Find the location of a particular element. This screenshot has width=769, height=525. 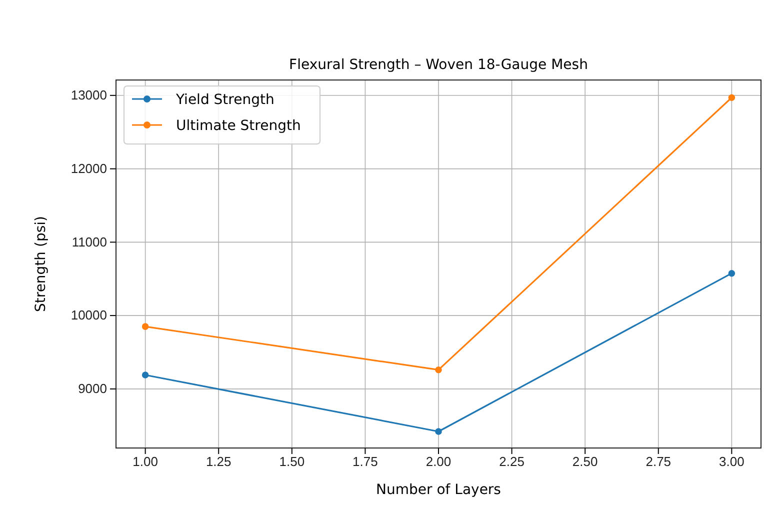

legend-label: Ultimate Strength is located at coordinates (238, 126).